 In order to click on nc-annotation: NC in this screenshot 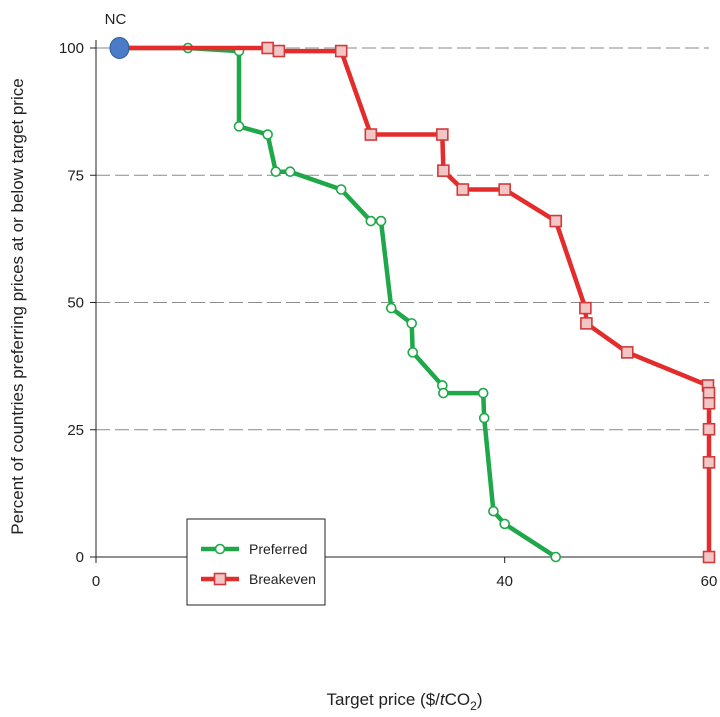, I will do `click(116, 19)`.